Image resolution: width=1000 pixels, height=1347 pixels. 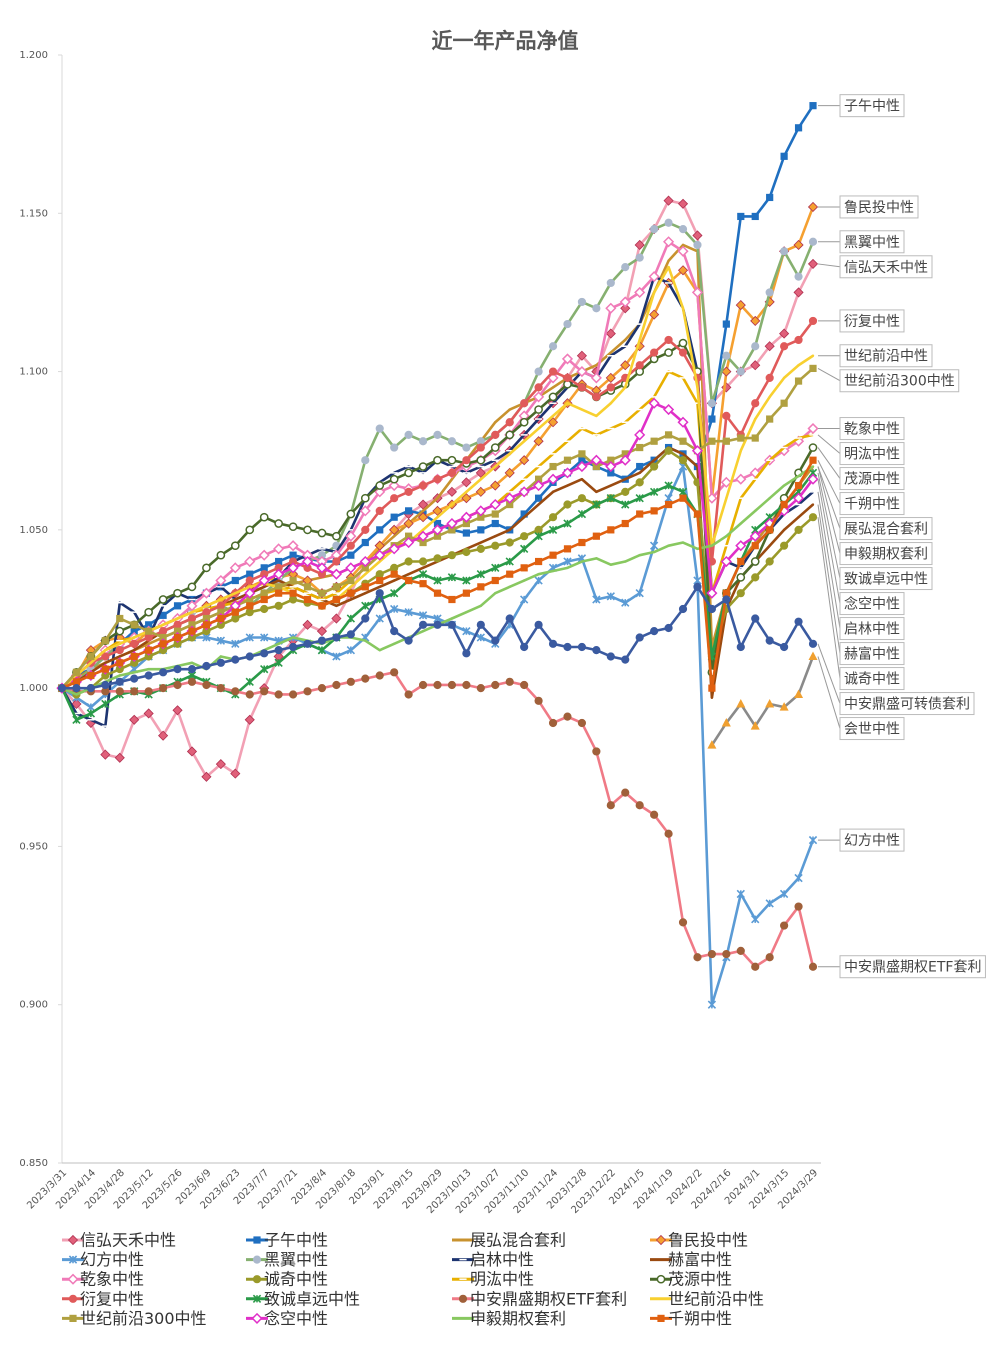 What do you see at coordinates (886, 554) in the screenshot?
I see `annotation-label: 申毅期权套利` at bounding box center [886, 554].